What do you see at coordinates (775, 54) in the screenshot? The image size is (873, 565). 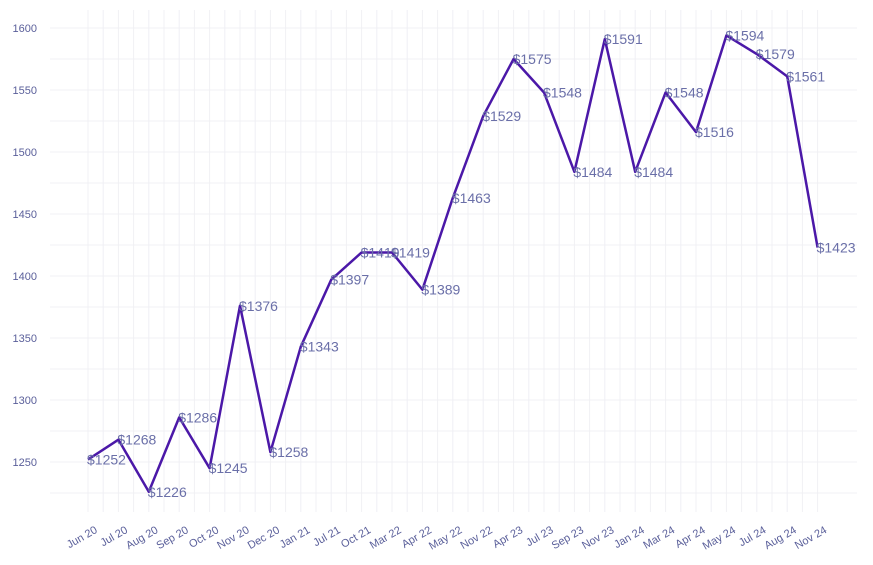 I see `data-label: $1579` at bounding box center [775, 54].